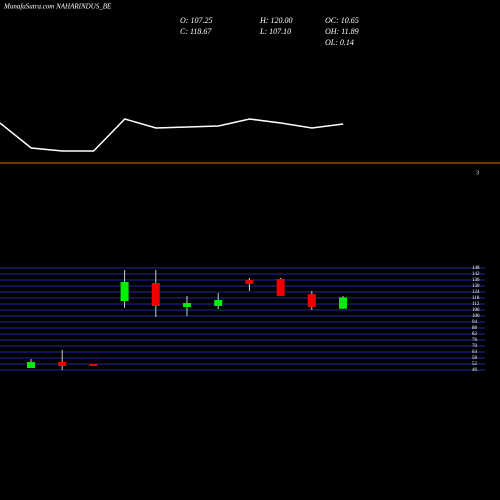  Describe the element at coordinates (57, 7) in the screenshot. I see `chart-title: MunafaSutra.com NAHARINDUS_BE` at that location.